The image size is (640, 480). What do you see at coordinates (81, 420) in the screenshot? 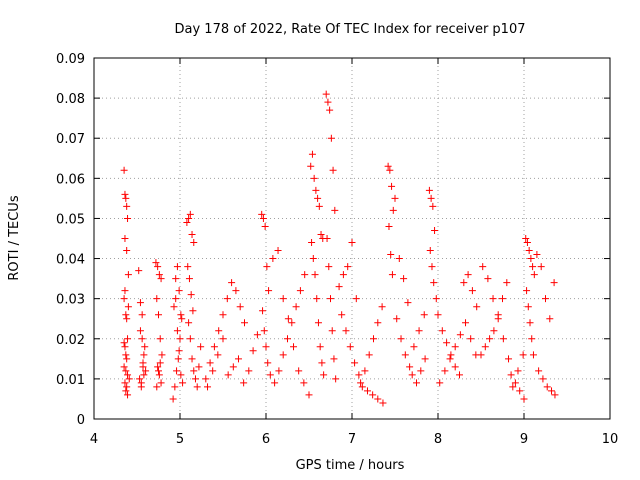
I see `y-tick-label: 0` at bounding box center [81, 420].